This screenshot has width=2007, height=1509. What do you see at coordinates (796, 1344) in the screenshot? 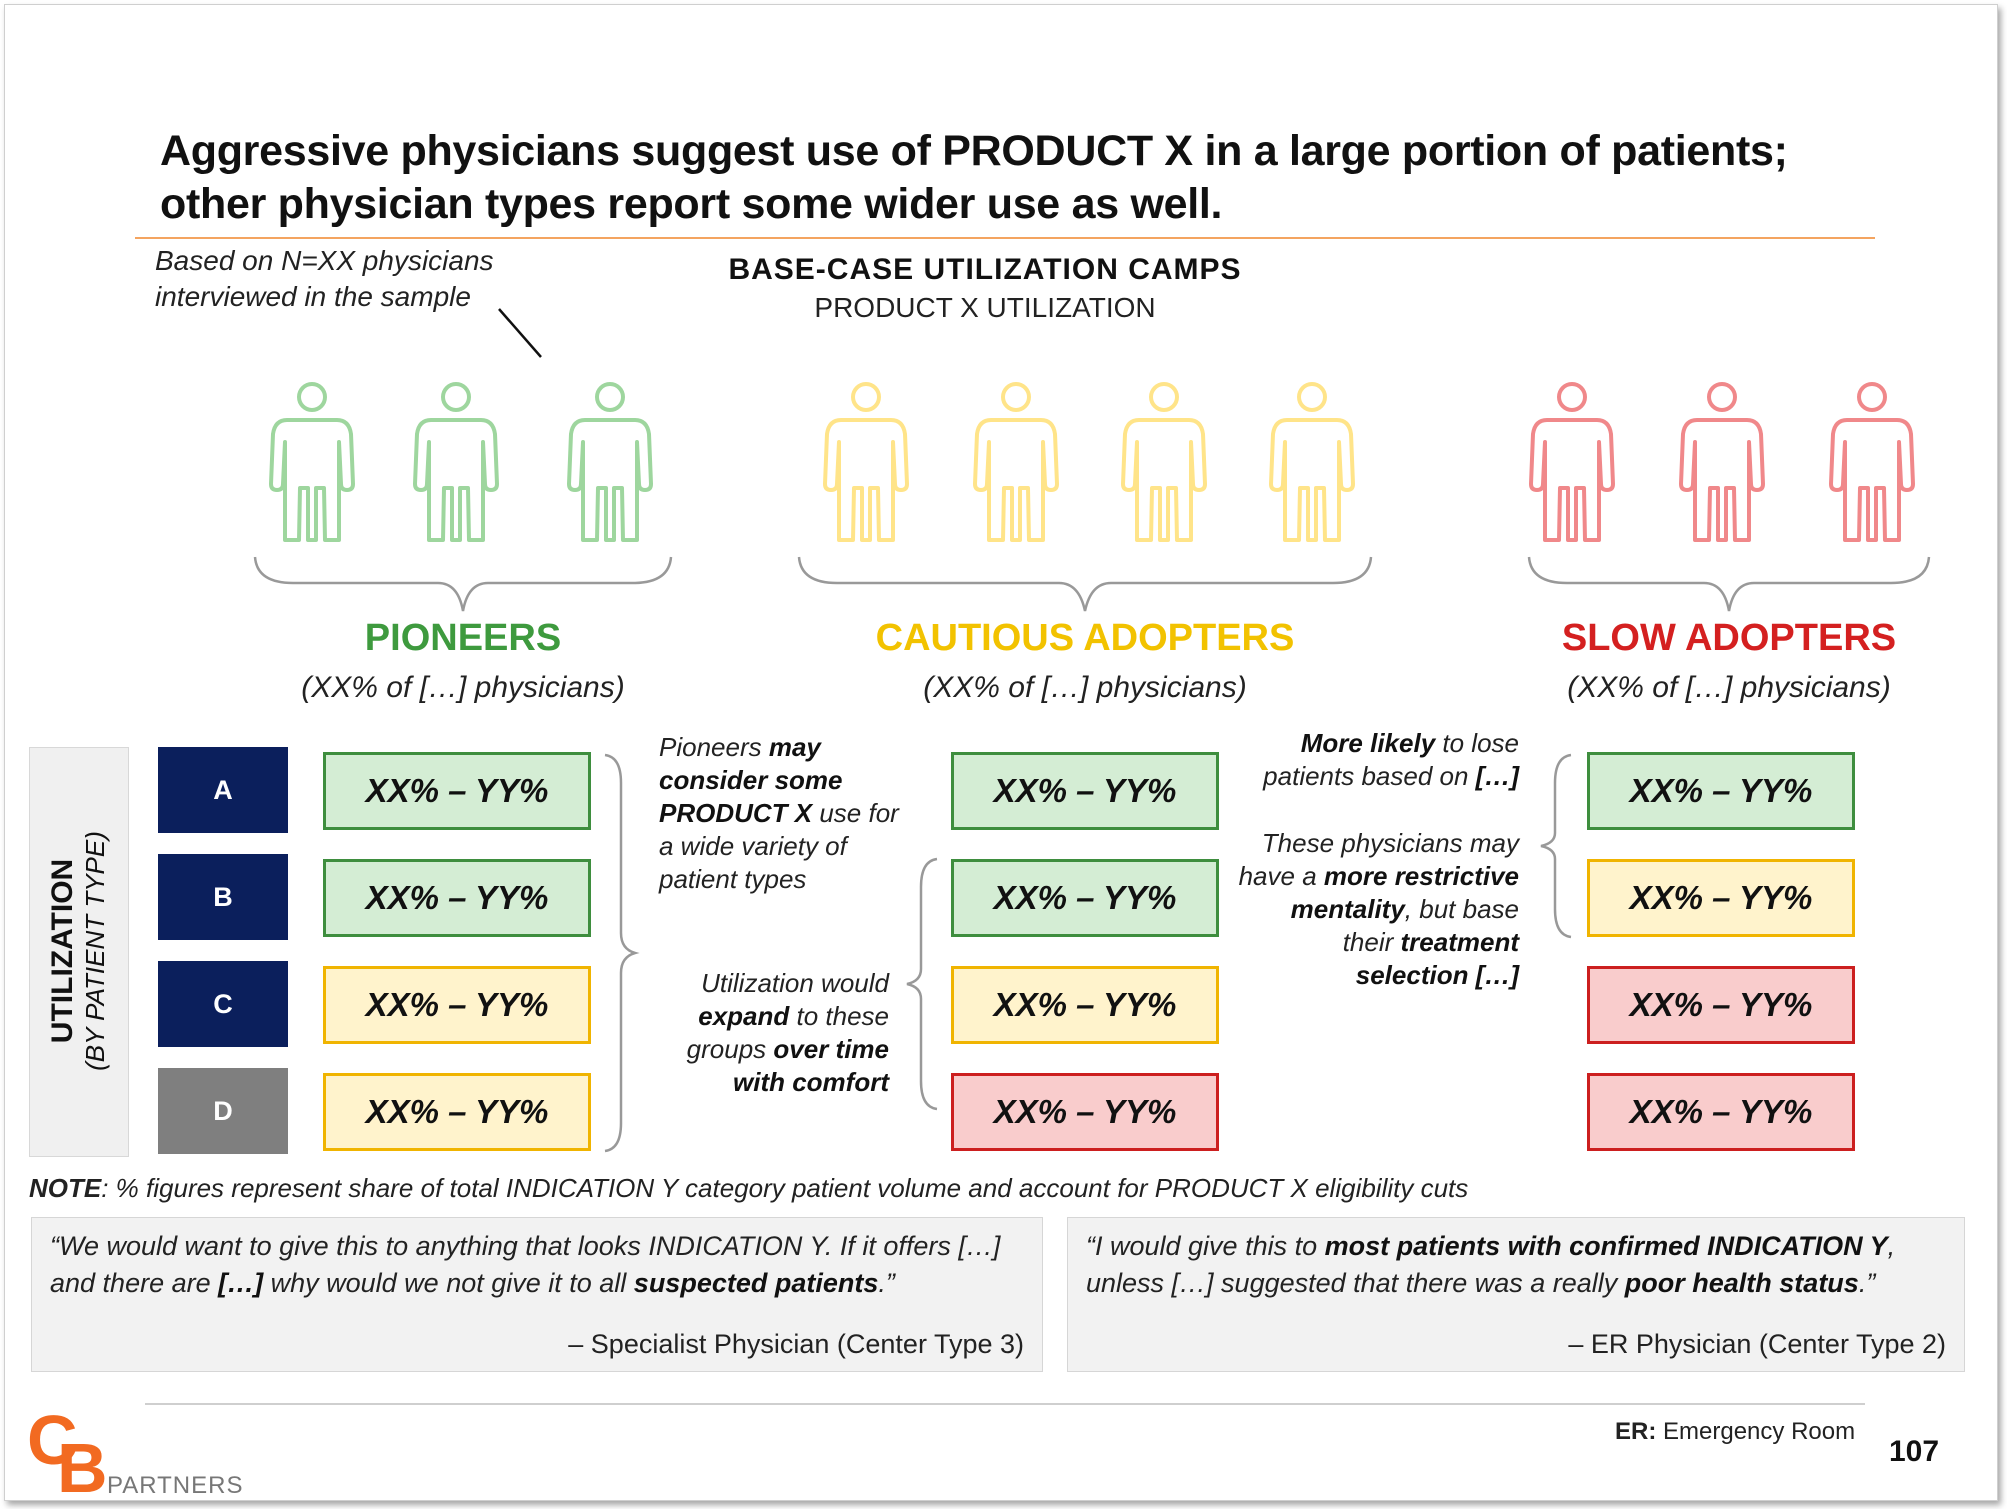
I see `quote-attribution: – Specialist Physician (Center Type 3)` at bounding box center [796, 1344].